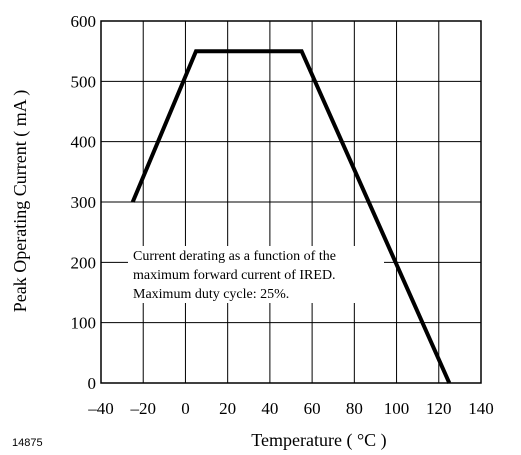  I want to click on y-tick-label: 100, so click(84, 323).